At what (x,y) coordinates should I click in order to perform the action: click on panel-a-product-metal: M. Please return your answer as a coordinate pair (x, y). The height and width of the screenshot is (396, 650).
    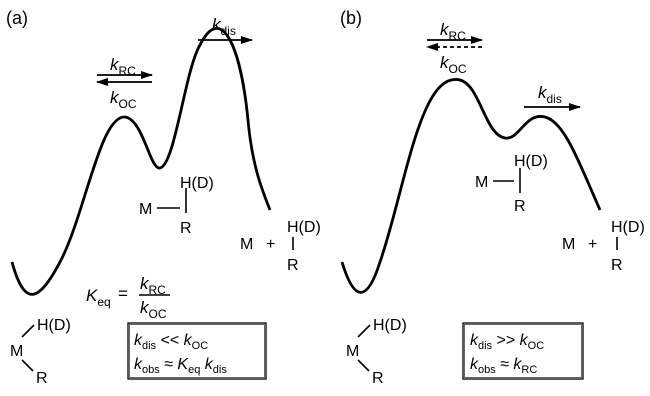
    Looking at the image, I should click on (246, 244).